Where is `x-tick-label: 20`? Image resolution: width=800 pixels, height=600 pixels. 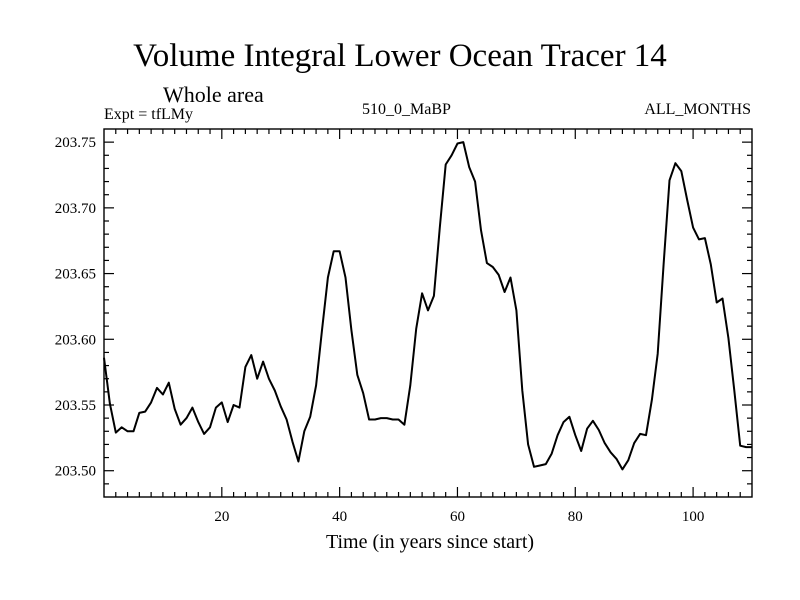
x-tick-label: 20 is located at coordinates (221, 517).